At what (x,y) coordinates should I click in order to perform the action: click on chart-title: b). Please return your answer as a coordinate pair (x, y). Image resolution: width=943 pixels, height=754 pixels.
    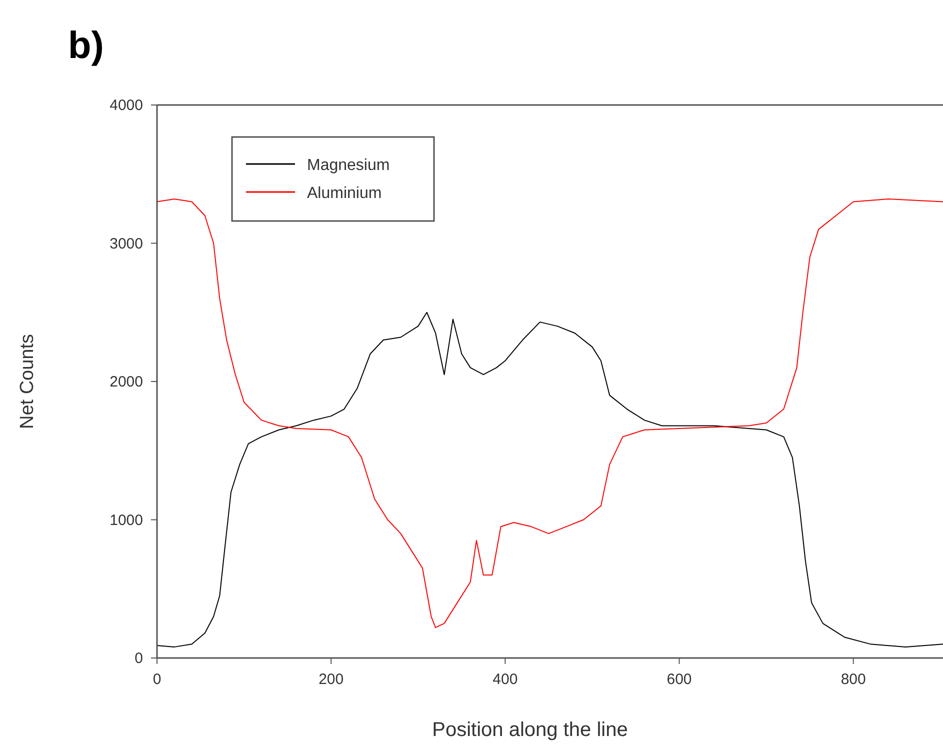
    Looking at the image, I should click on (86, 46).